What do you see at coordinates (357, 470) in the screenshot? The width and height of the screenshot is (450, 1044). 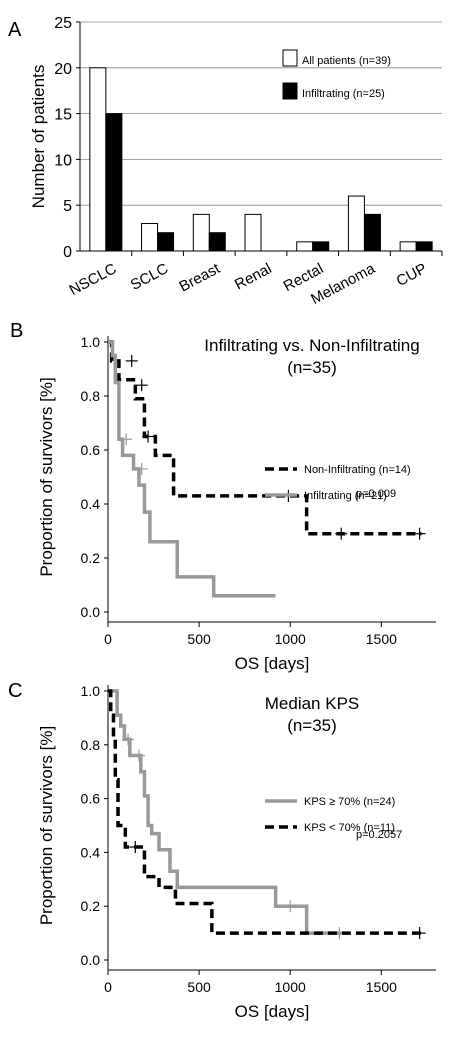 I see `legend-label: Non-Infiltrating (n=14)` at bounding box center [357, 470].